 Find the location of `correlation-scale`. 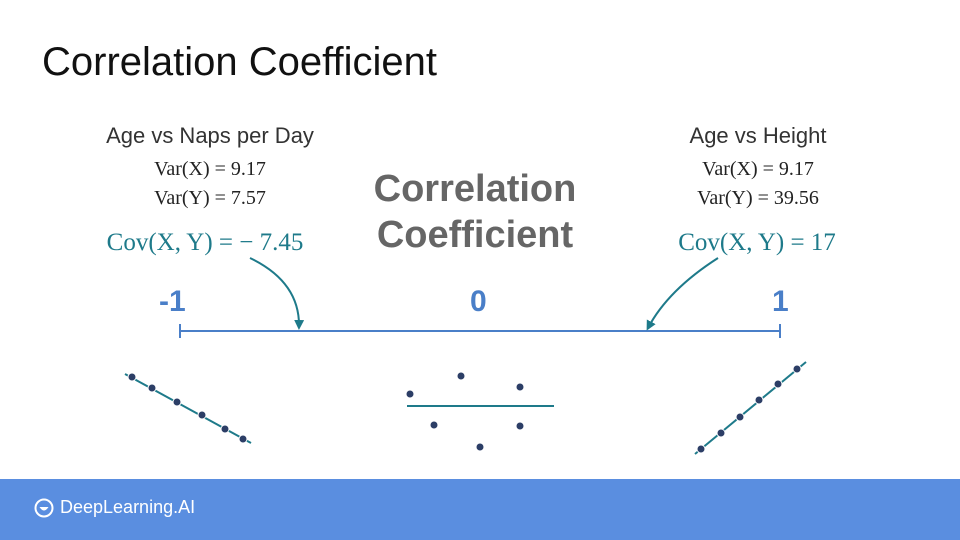

correlation-scale is located at coordinates (480, 331).